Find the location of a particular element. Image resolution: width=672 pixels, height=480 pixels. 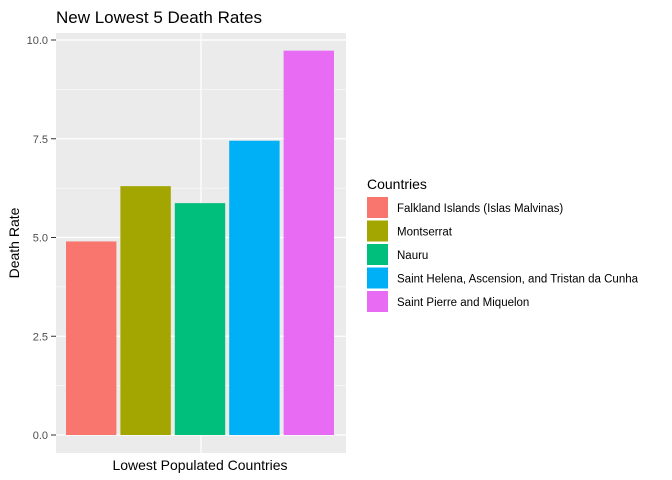

legend-label-1: Falkland Islands (Islas Malvinas) is located at coordinates (480, 209).